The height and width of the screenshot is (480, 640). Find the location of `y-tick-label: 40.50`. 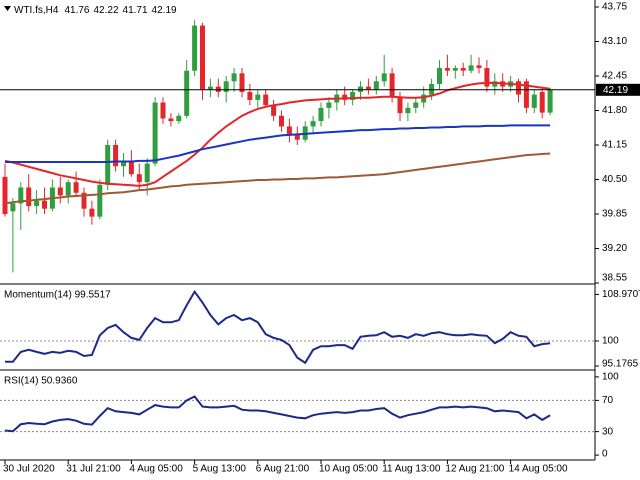

y-tick-label: 40.50 is located at coordinates (614, 179).